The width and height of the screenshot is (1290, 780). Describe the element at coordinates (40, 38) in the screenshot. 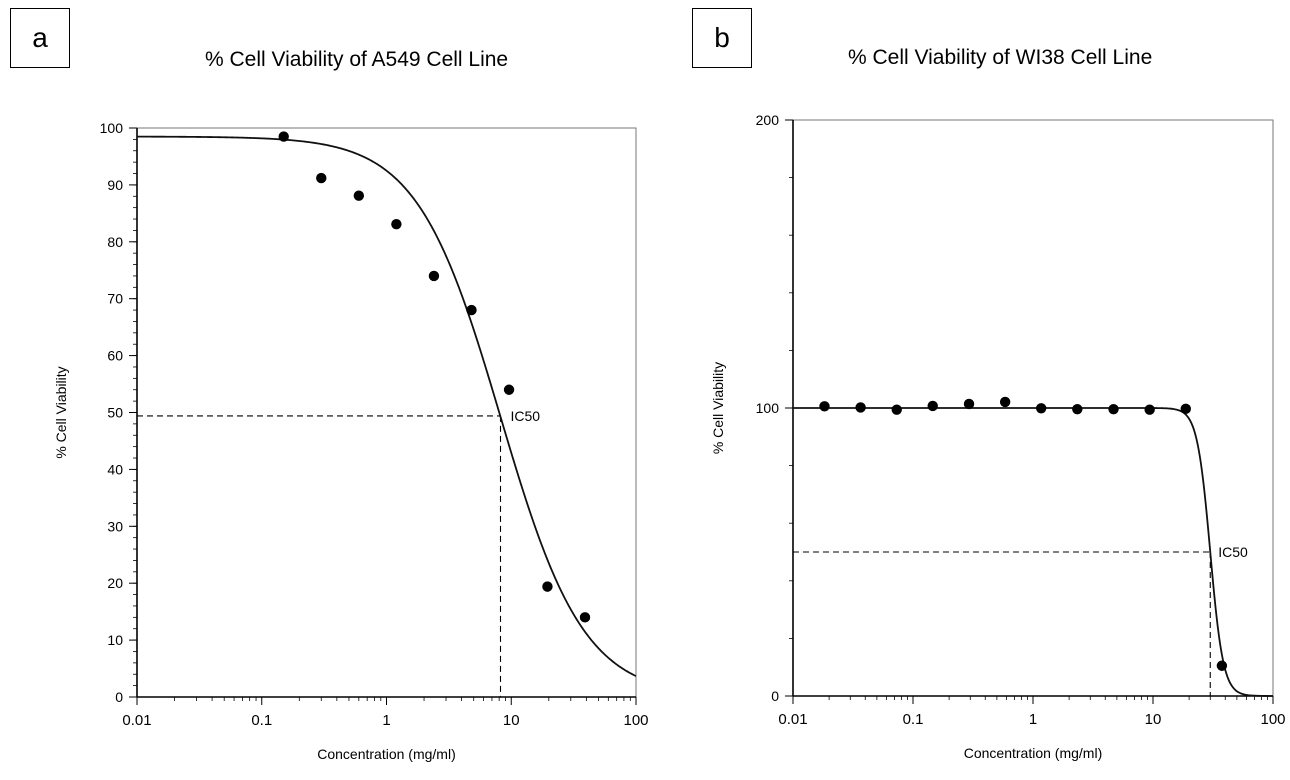

I see `panel-label-a: a` at that location.